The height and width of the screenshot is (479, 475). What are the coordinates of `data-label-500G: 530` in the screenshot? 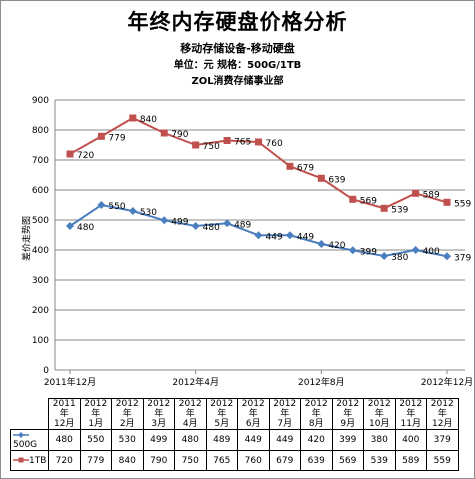 It's located at (148, 213).